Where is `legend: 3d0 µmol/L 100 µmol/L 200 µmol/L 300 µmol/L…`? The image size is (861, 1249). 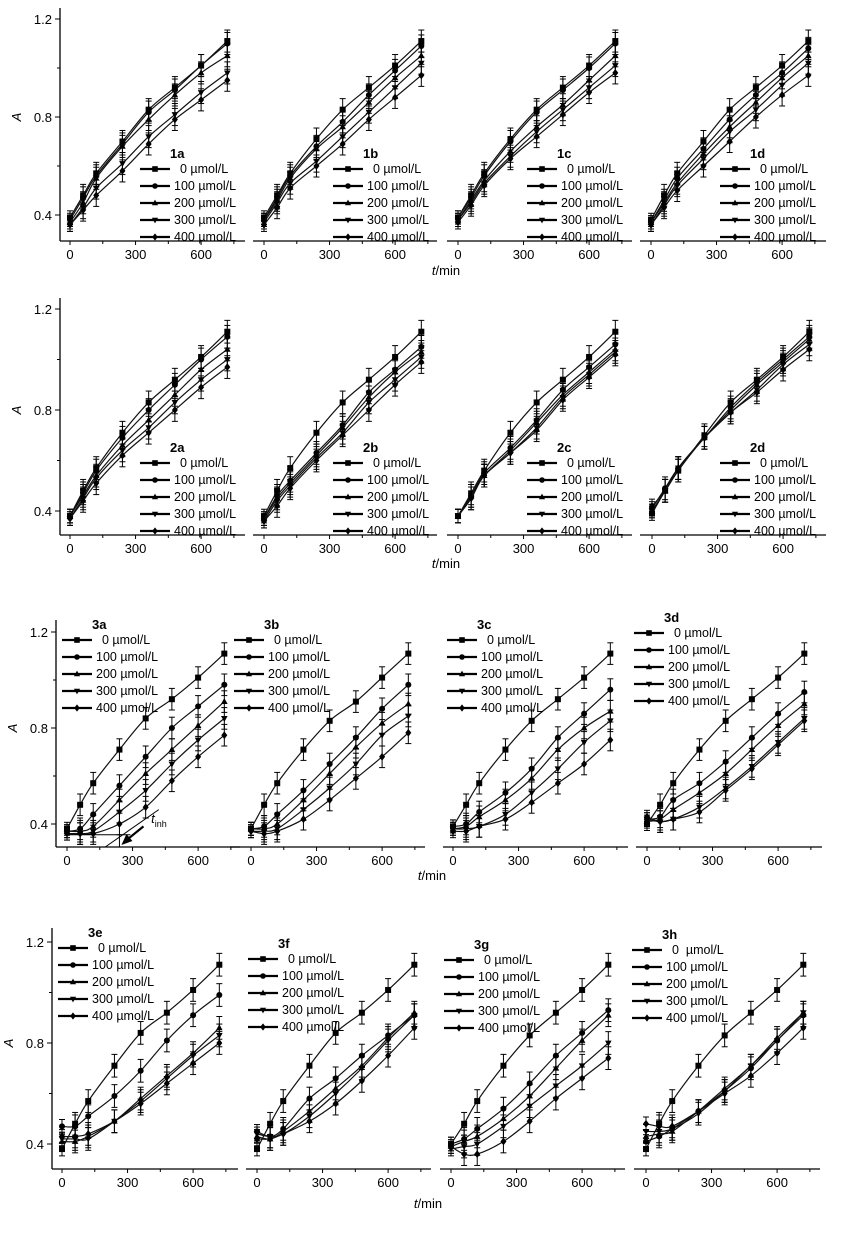 legend: 3d0 µmol/L 100 µmol/L 200 µmol/L 300 µmol/L… is located at coordinates (682, 659).